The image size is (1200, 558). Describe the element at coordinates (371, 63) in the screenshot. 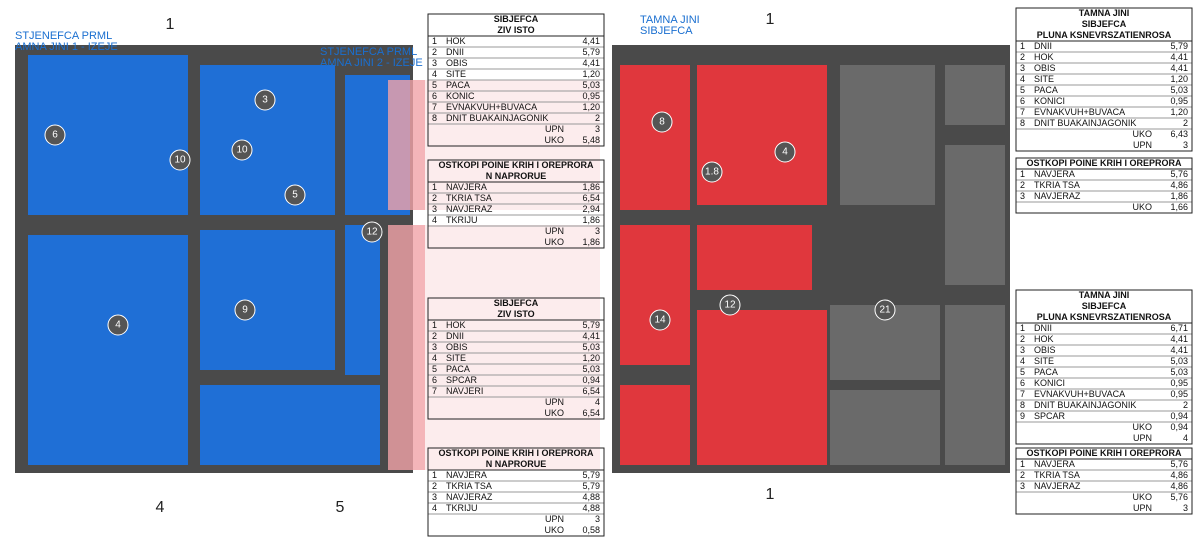

I see `plan-subtitle: AMNA JINI 2 - IZEJE` at that location.